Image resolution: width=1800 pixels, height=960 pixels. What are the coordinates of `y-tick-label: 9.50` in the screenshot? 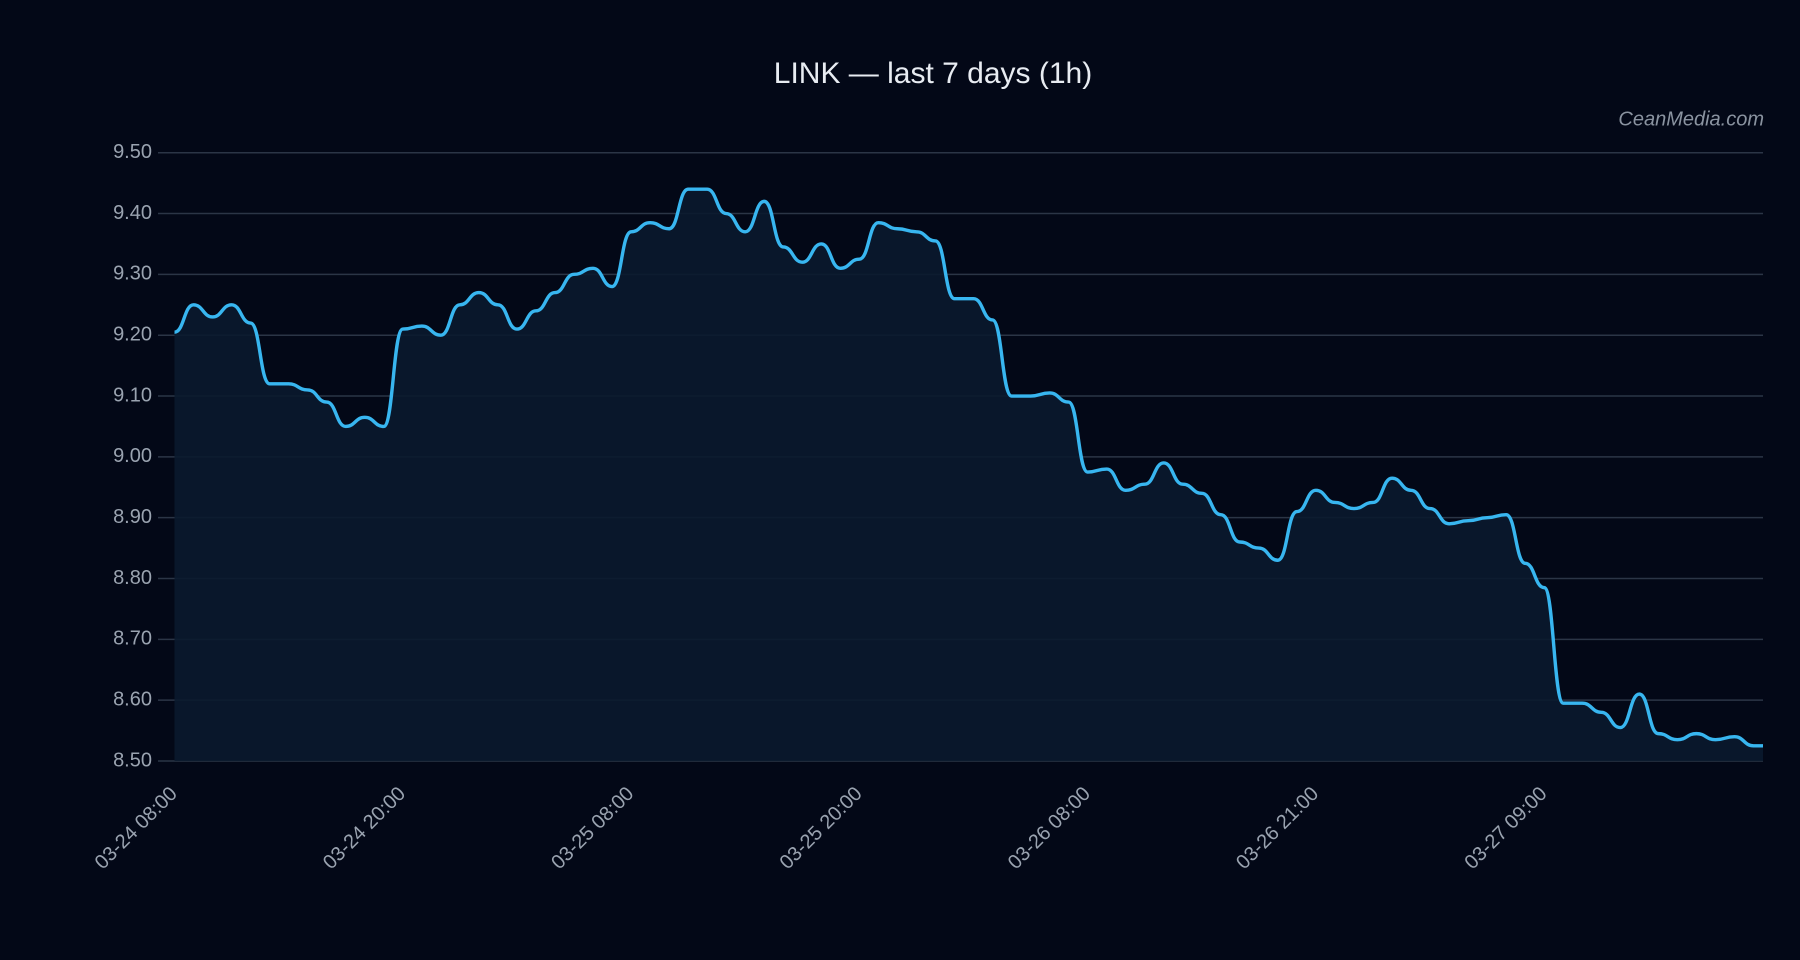 It's located at (132, 152).